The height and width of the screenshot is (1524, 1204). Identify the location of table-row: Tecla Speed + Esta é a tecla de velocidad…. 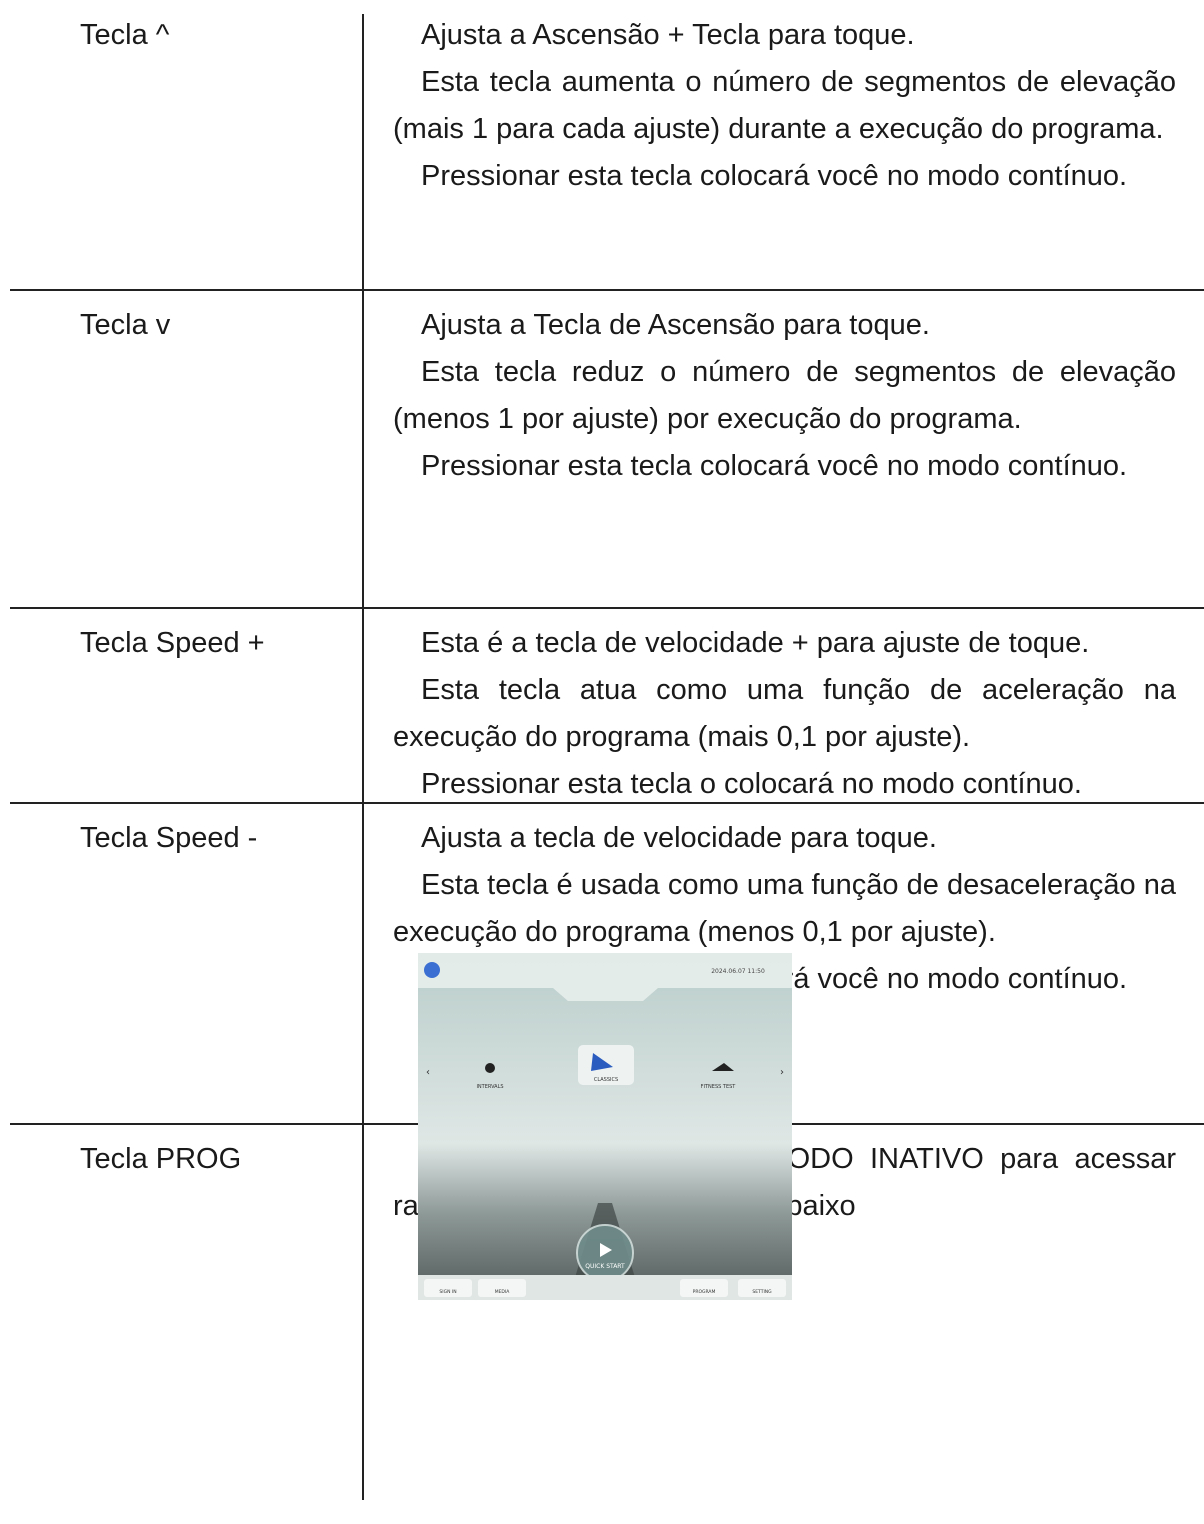
(602, 705).